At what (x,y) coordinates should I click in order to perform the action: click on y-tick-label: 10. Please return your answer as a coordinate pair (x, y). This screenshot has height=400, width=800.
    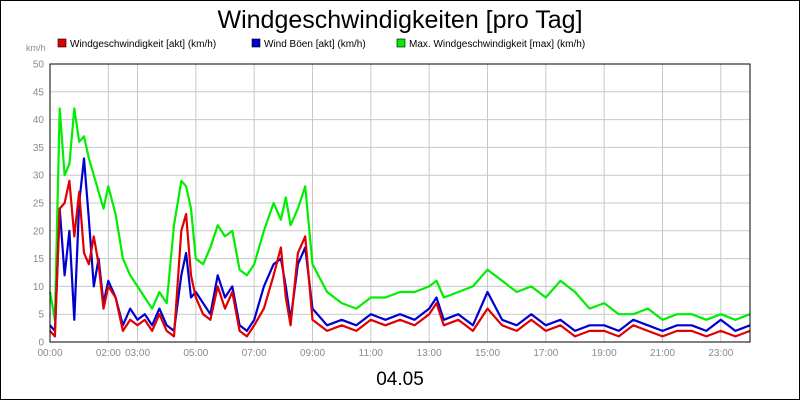
    Looking at the image, I should click on (39, 287).